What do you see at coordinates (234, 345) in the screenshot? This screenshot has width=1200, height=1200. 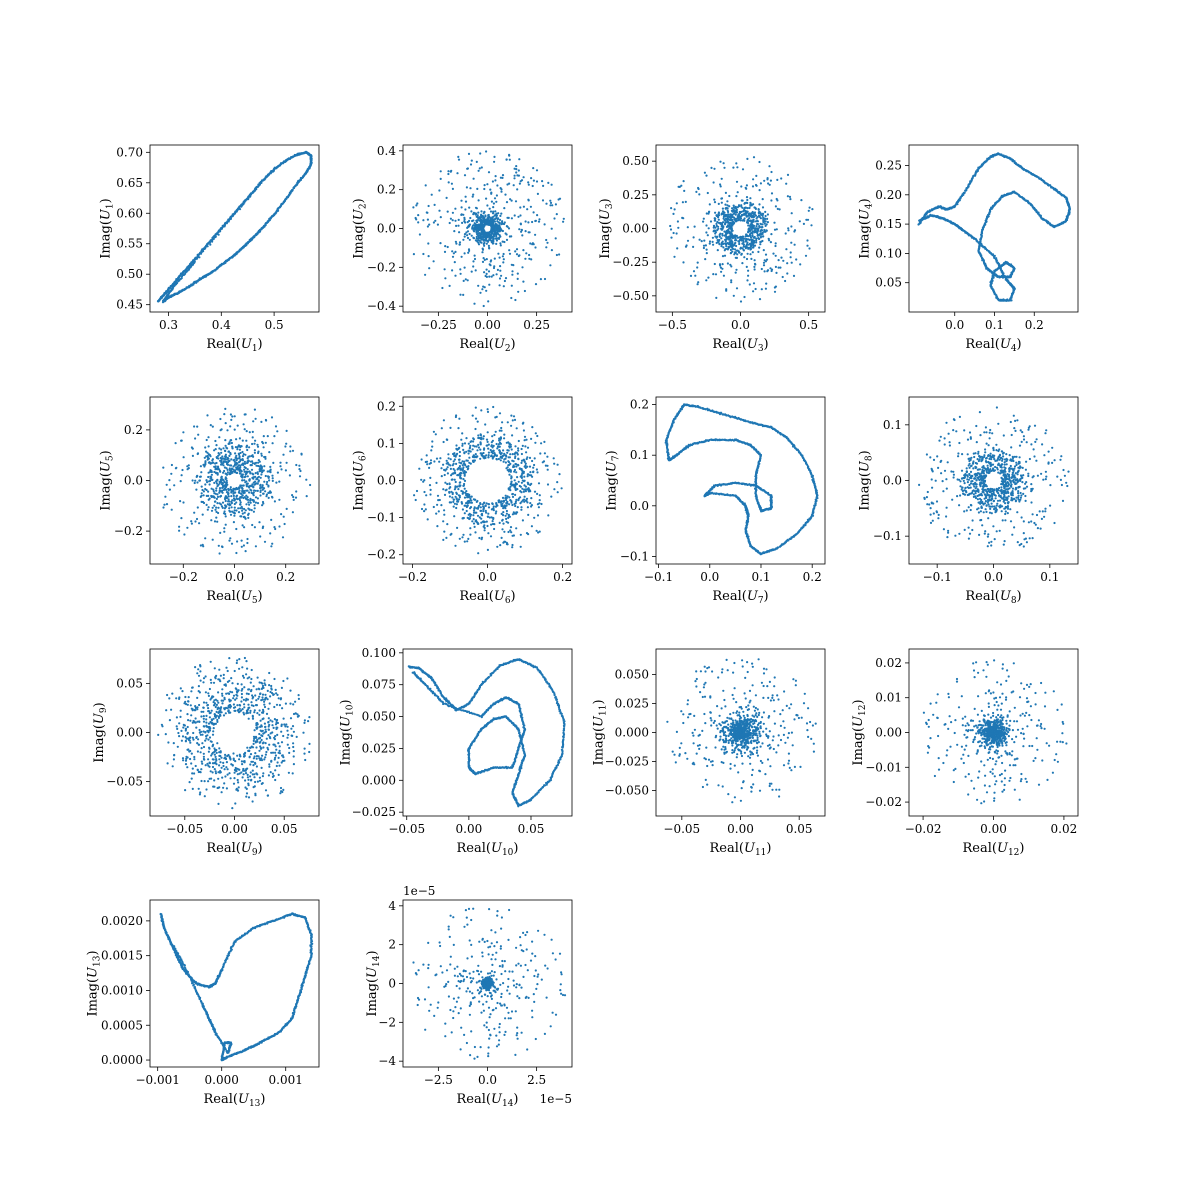 I see `x-axis-label: Real(U1)` at bounding box center [234, 345].